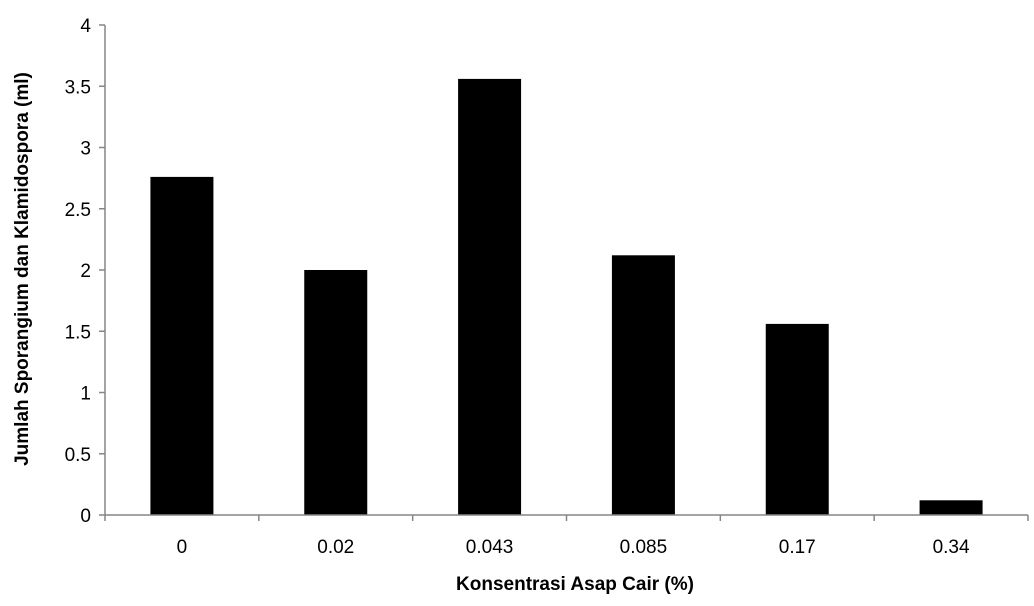 The width and height of the screenshot is (1034, 606). Describe the element at coordinates (85, 271) in the screenshot. I see `y-tick-label: 2` at that location.